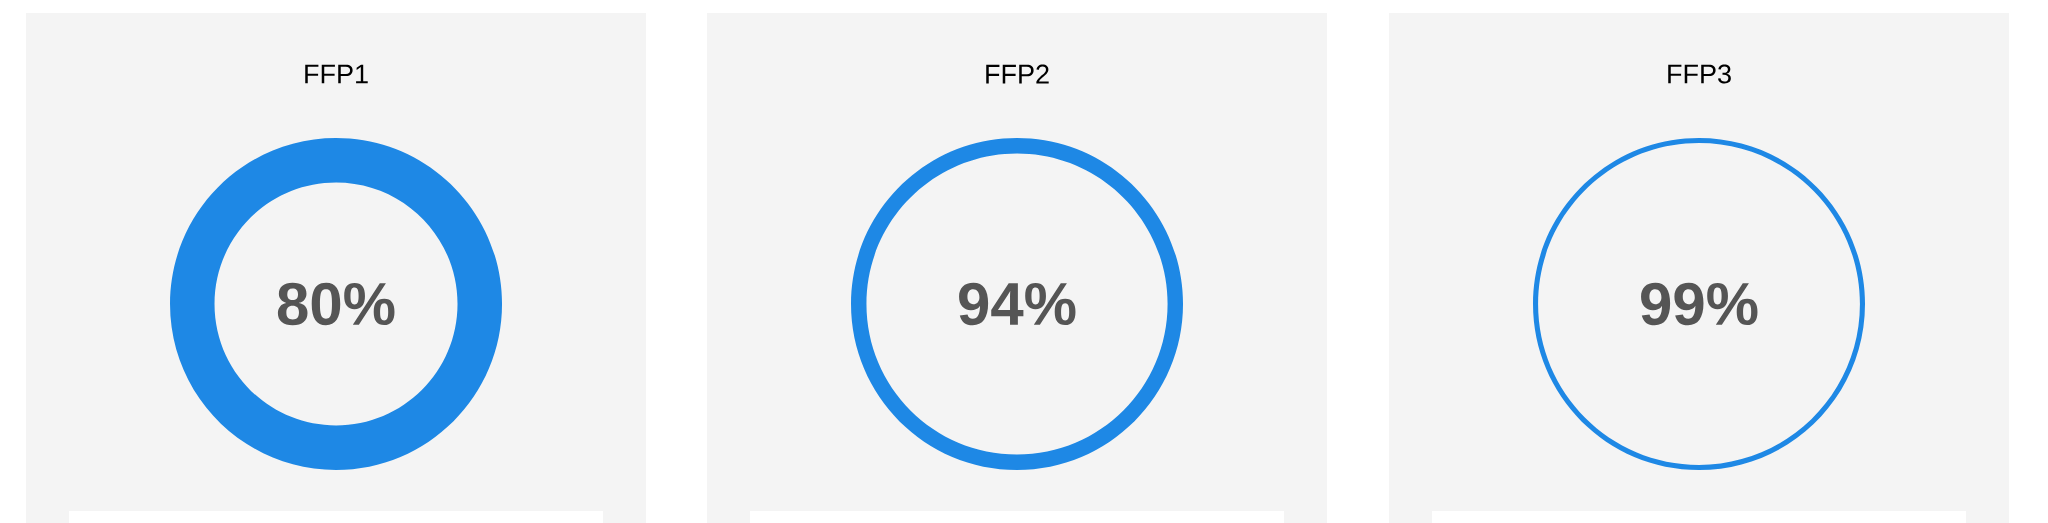 The width and height of the screenshot is (2048, 523). I want to click on data-label: 94%, so click(1017, 304).